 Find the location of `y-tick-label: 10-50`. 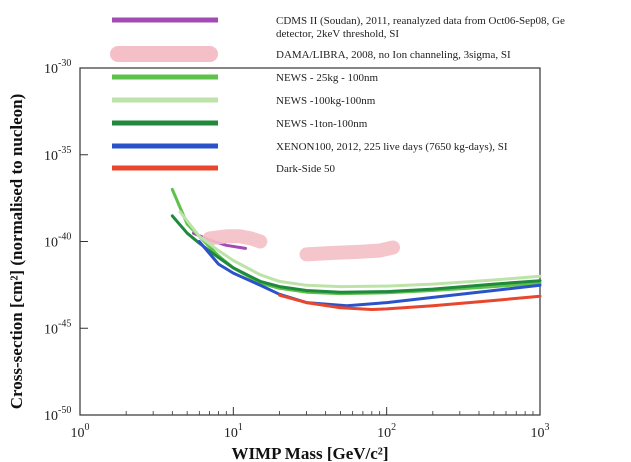

y-tick-label: 10-50 is located at coordinates (57, 414).